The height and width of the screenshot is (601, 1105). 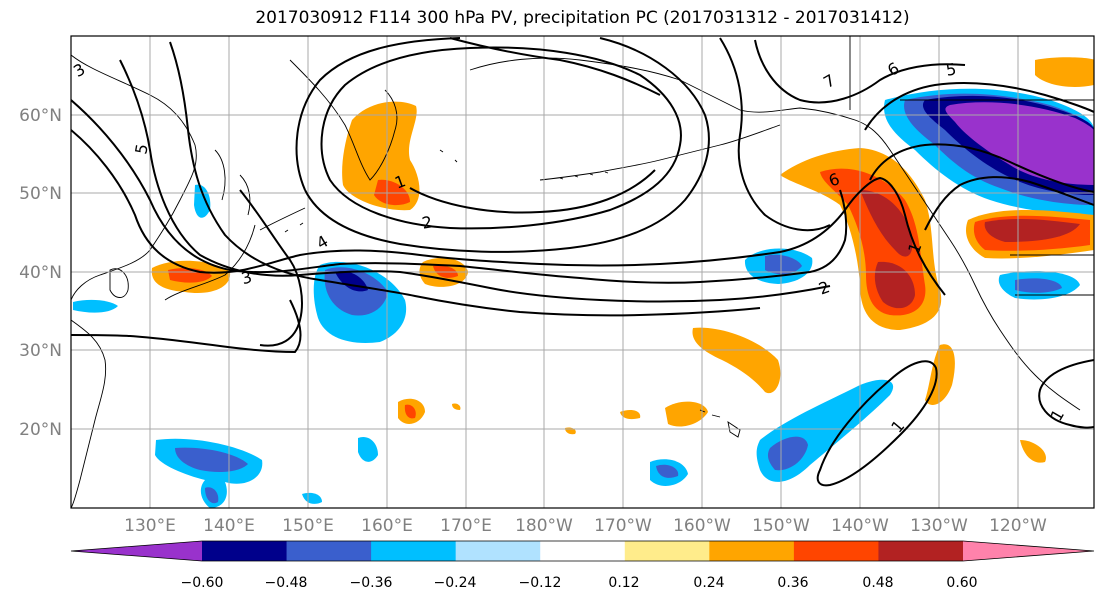 I want to click on lat-label-50n: 50°N, so click(x=40, y=194).